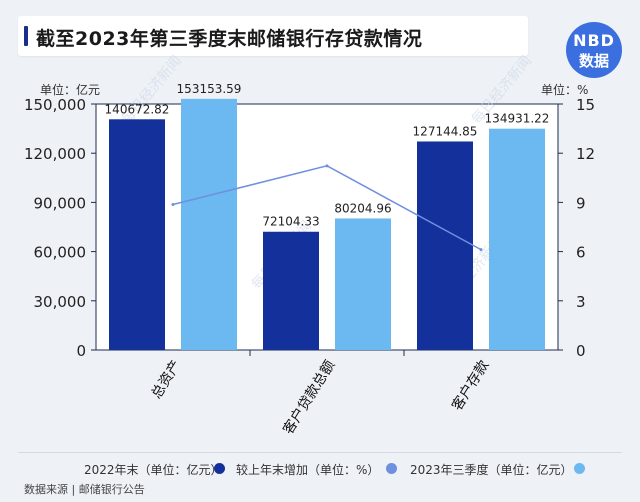  I want to click on data-source: 数据来源 | 邮储银行公告, so click(84, 489).